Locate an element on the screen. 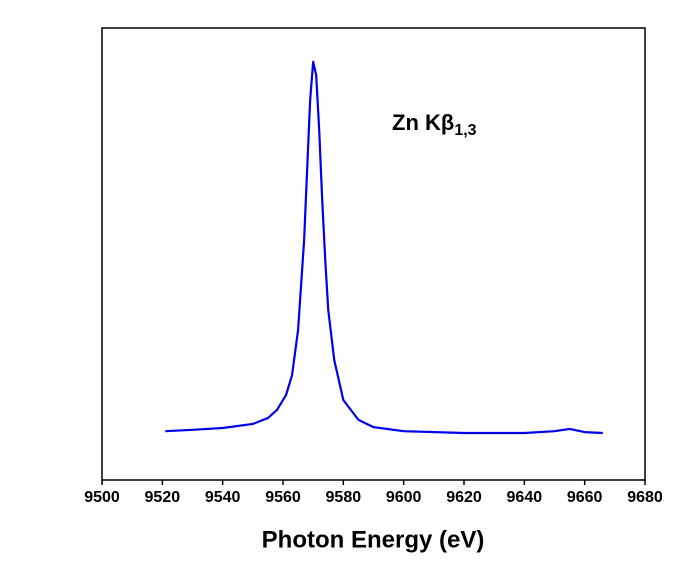 The height and width of the screenshot is (567, 681). annotation: Zn Kβ1,3 is located at coordinates (434, 124).